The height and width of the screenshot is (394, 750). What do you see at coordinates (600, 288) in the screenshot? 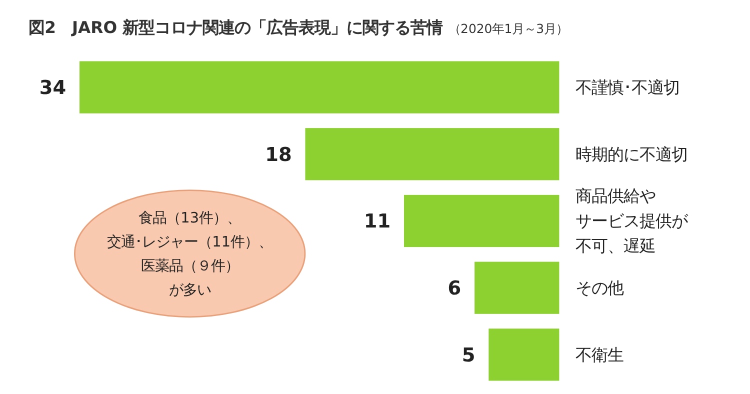
I see `y-tick-label: その他` at bounding box center [600, 288].